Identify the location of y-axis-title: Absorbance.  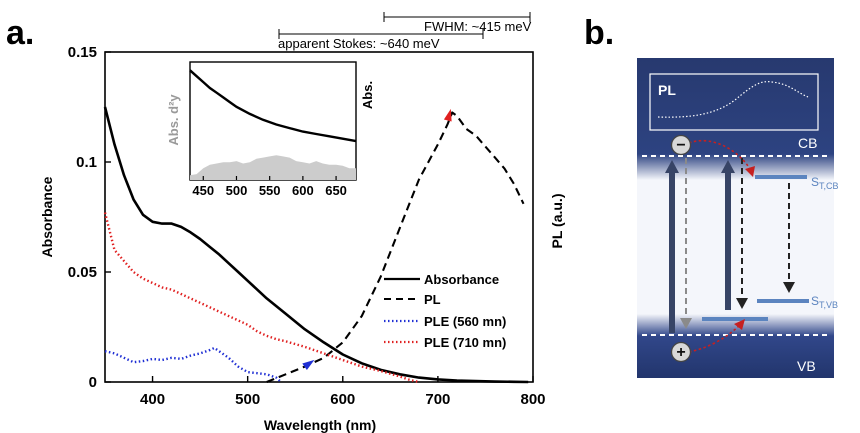
(47, 216).